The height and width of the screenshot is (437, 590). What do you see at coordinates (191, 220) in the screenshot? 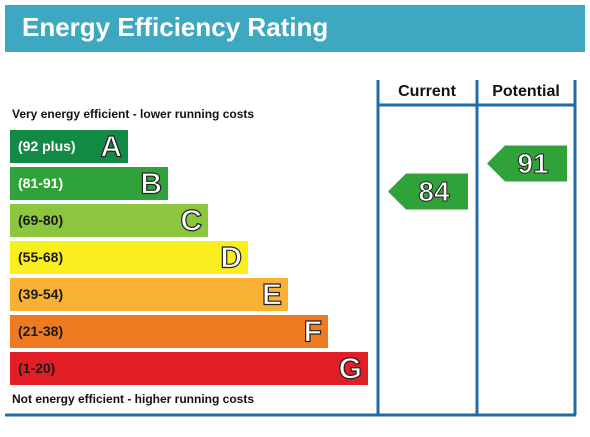
I see `band-letter: C` at bounding box center [191, 220].